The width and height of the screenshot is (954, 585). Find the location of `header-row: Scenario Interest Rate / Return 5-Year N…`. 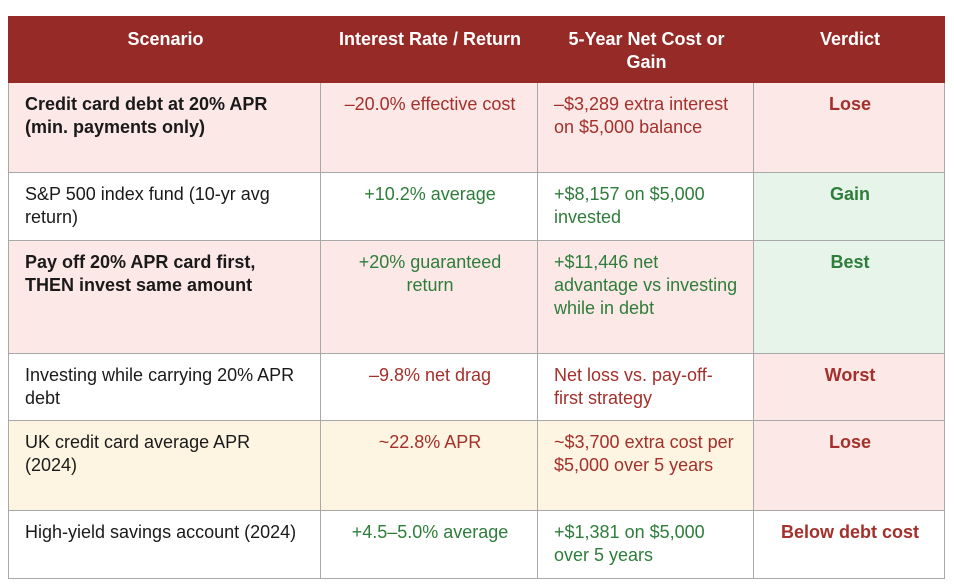

header-row: Scenario Interest Rate / Return 5-Year N… is located at coordinates (476, 49).